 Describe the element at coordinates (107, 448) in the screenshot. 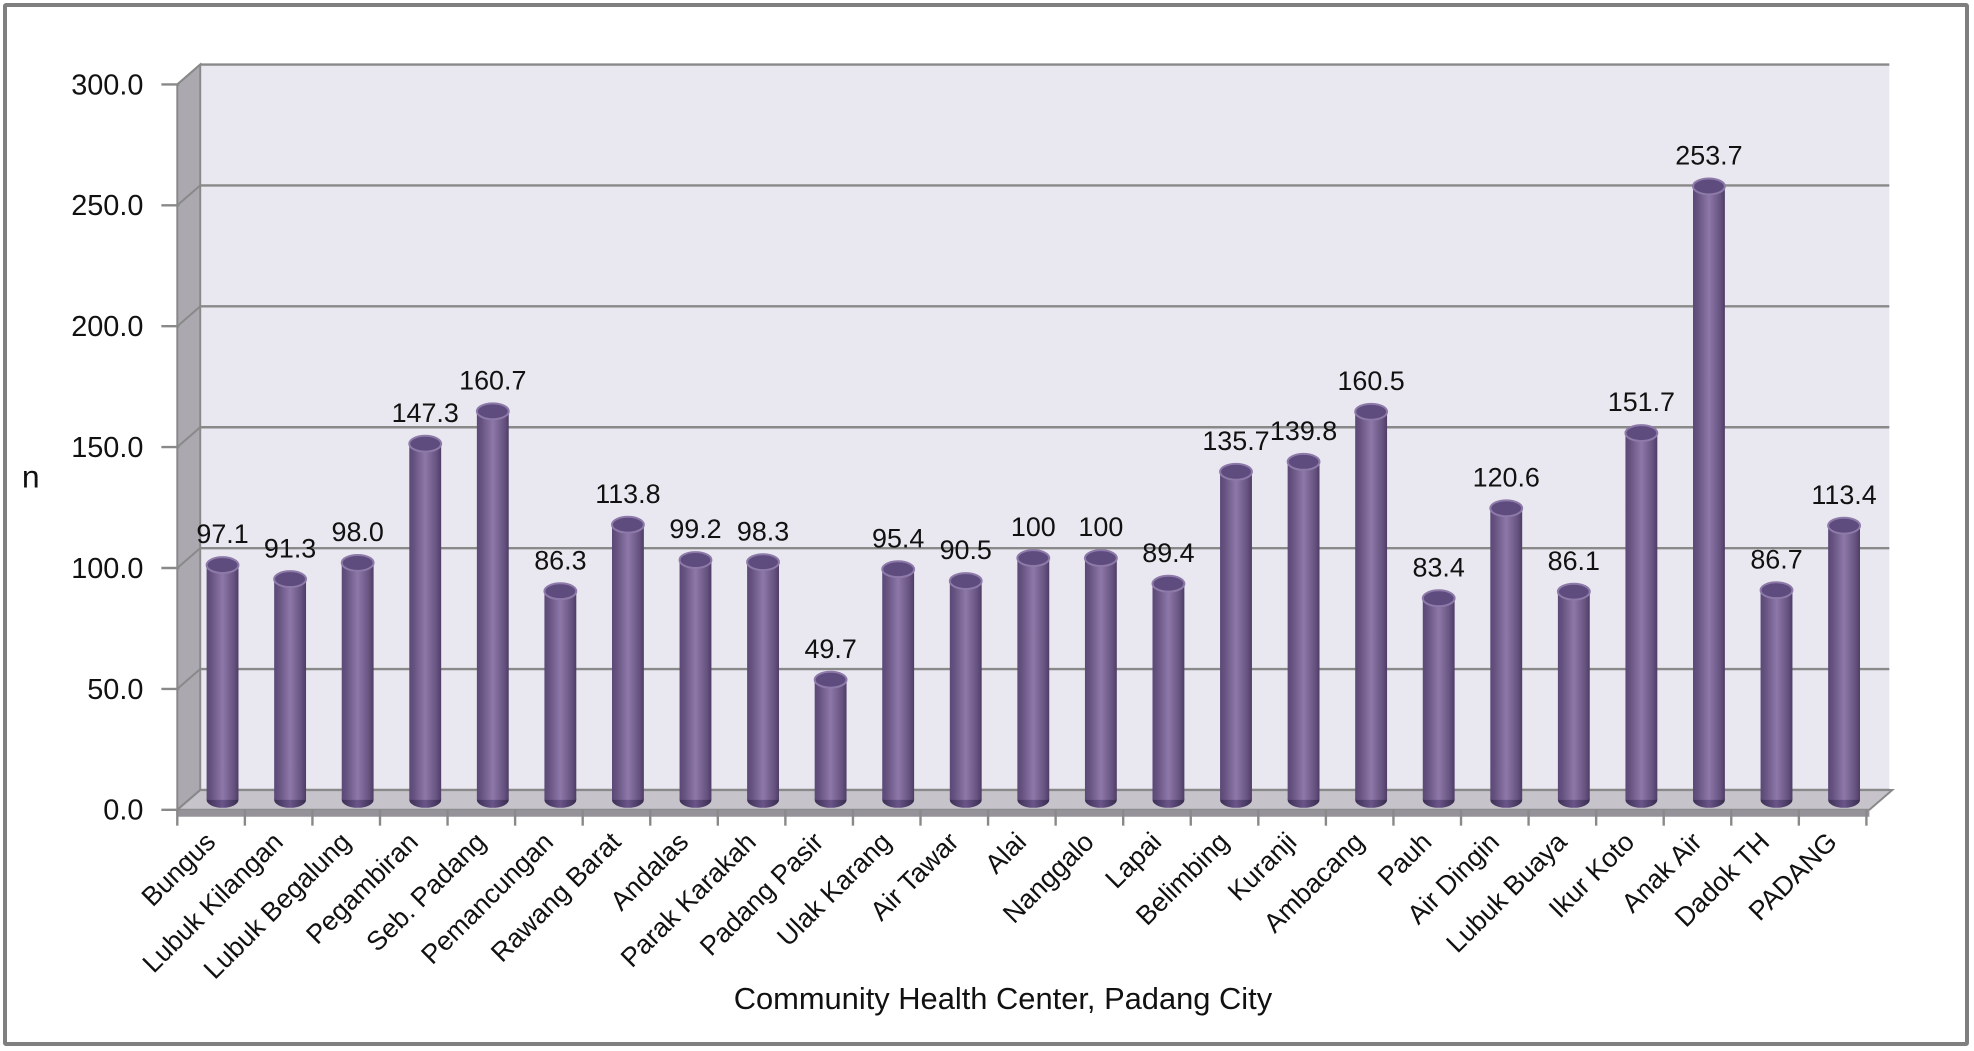

I see `y-tick-label: 150.0` at that location.